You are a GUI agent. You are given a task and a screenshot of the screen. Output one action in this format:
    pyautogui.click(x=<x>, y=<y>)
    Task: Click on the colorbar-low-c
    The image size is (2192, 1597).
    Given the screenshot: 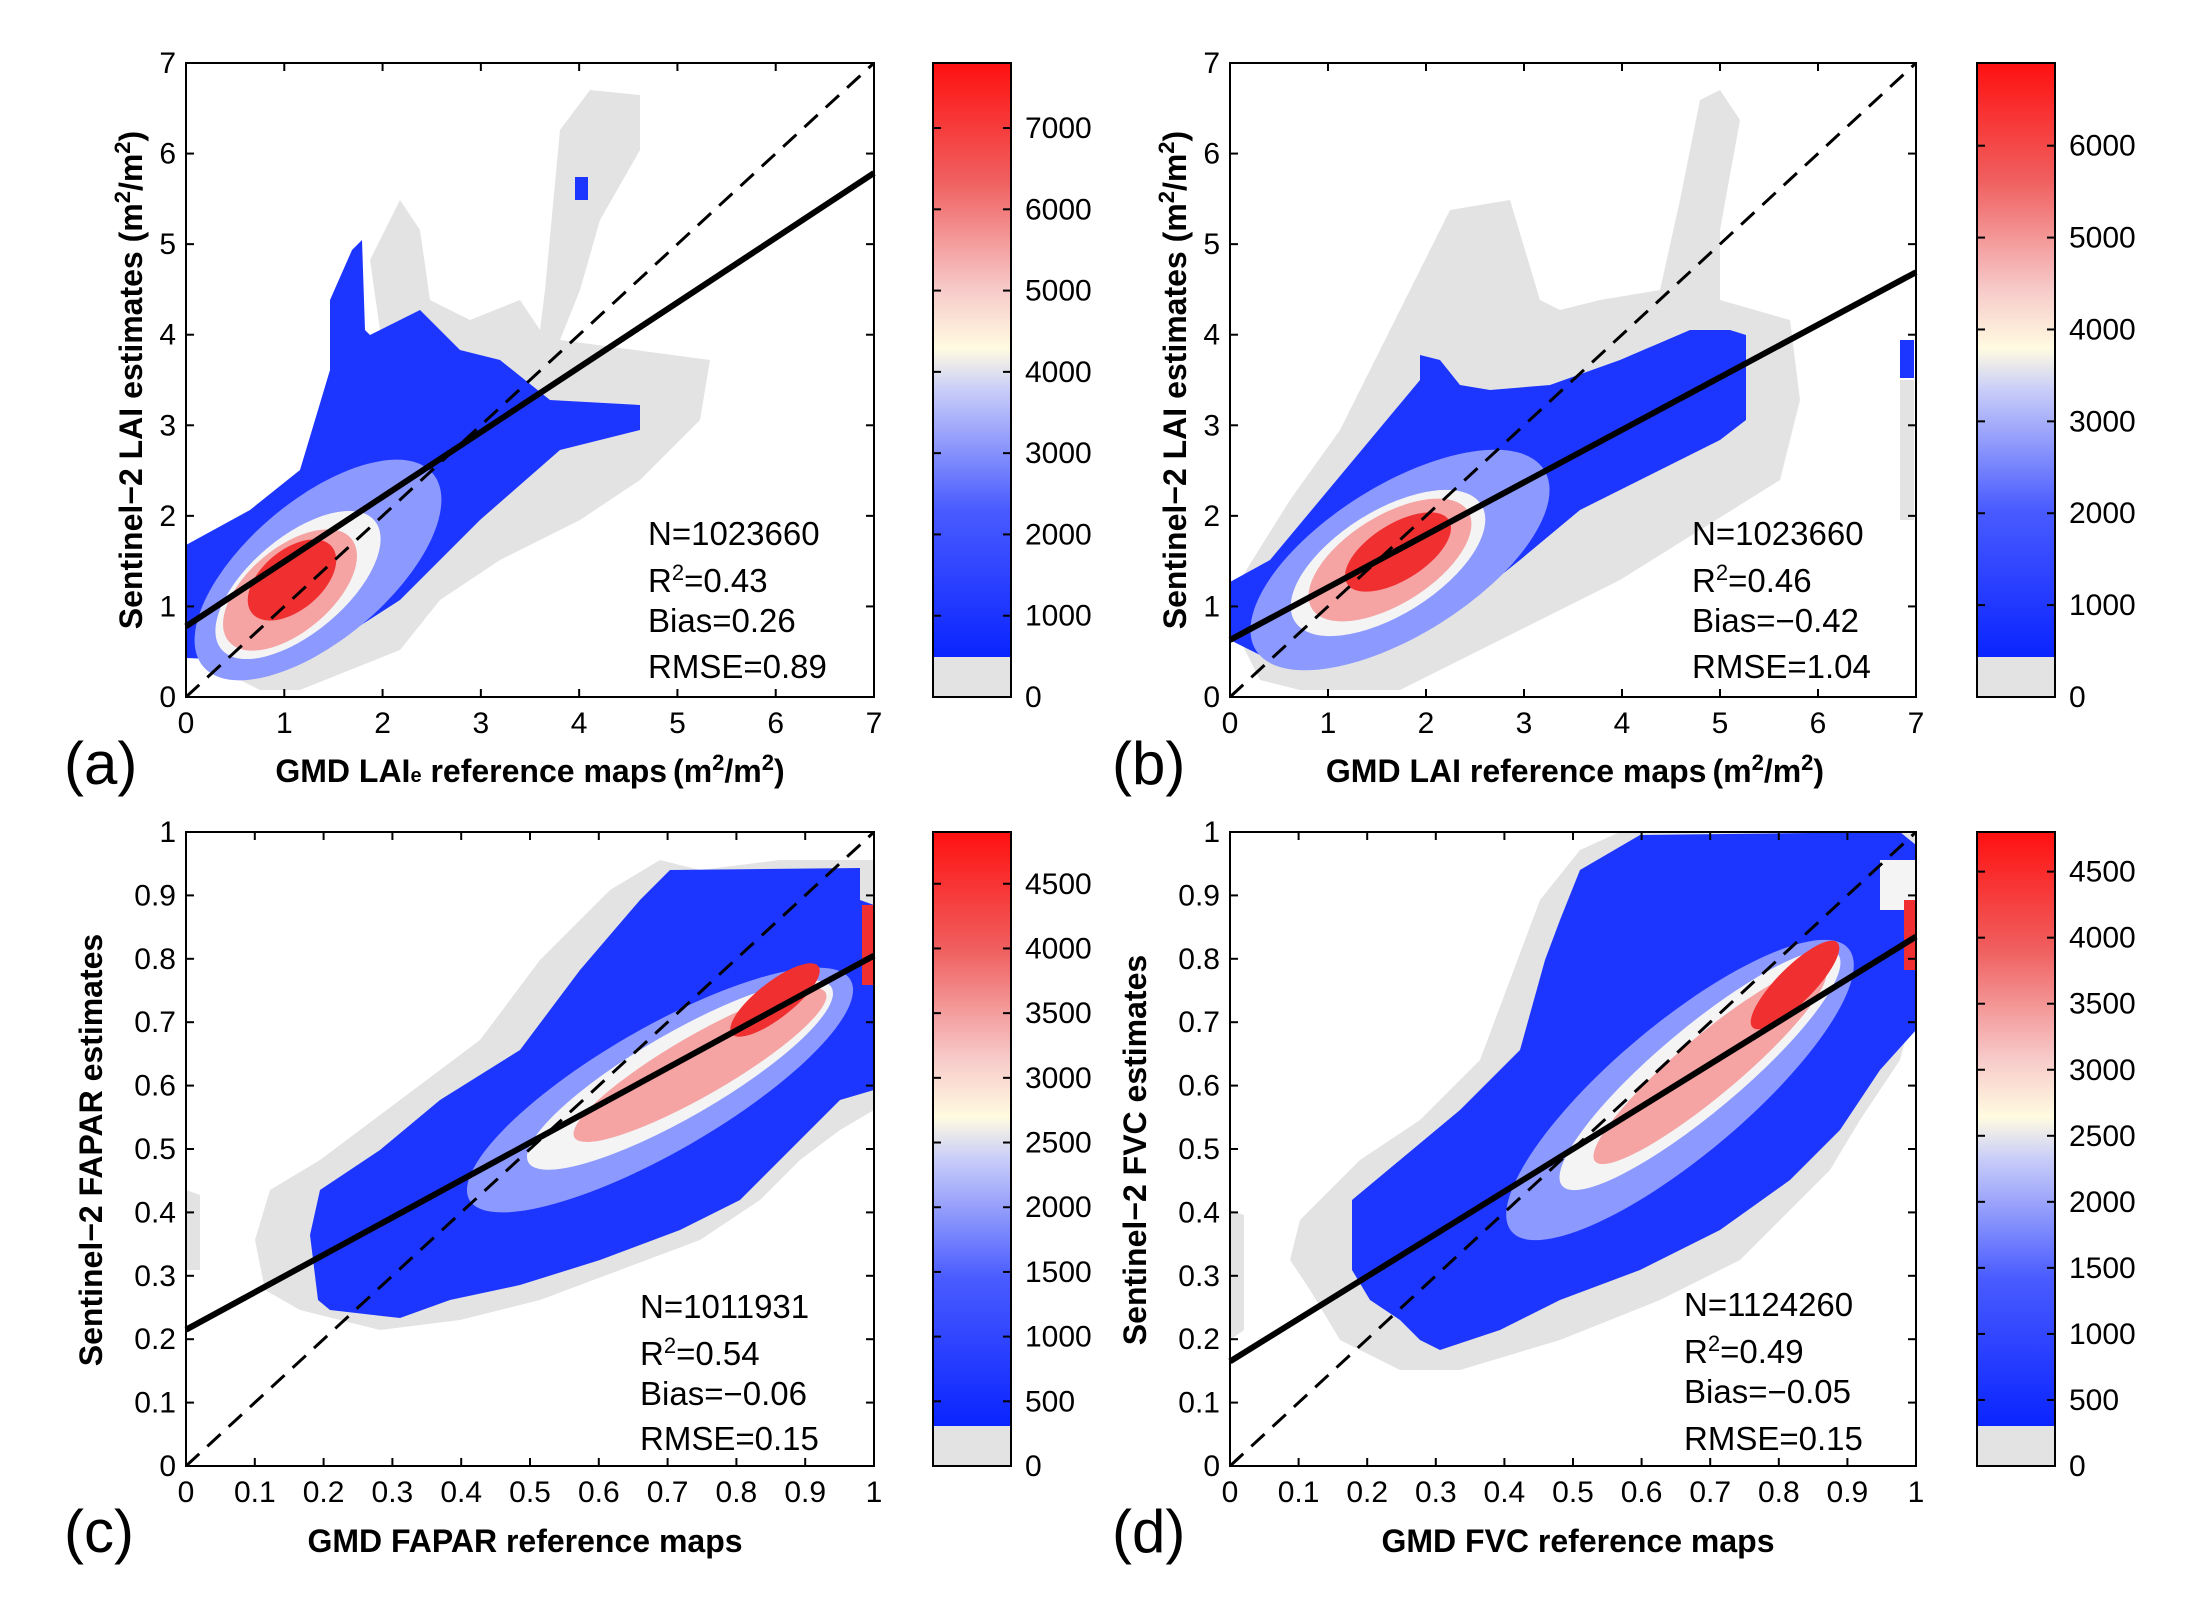 What is the action you would take?
    pyautogui.click(x=972, y=1446)
    